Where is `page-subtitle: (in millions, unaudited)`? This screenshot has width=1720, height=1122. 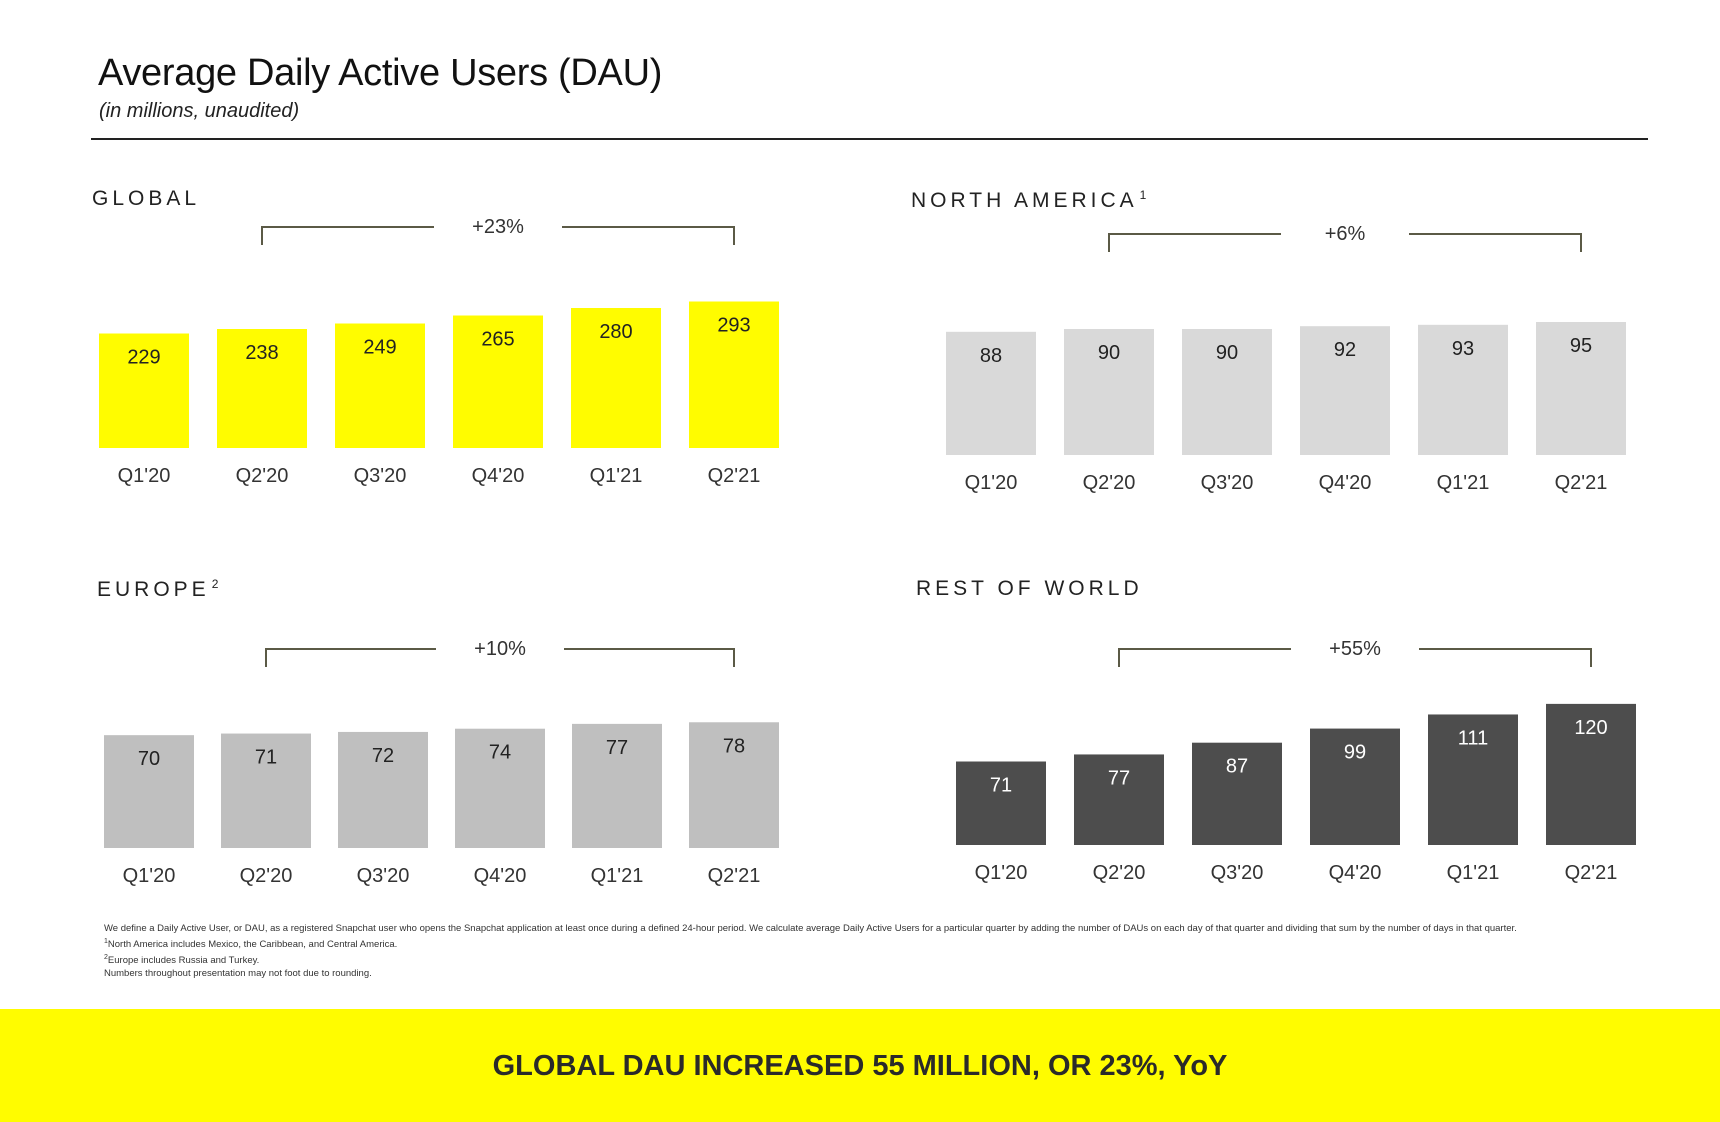 page-subtitle: (in millions, unaudited) is located at coordinates (199, 111).